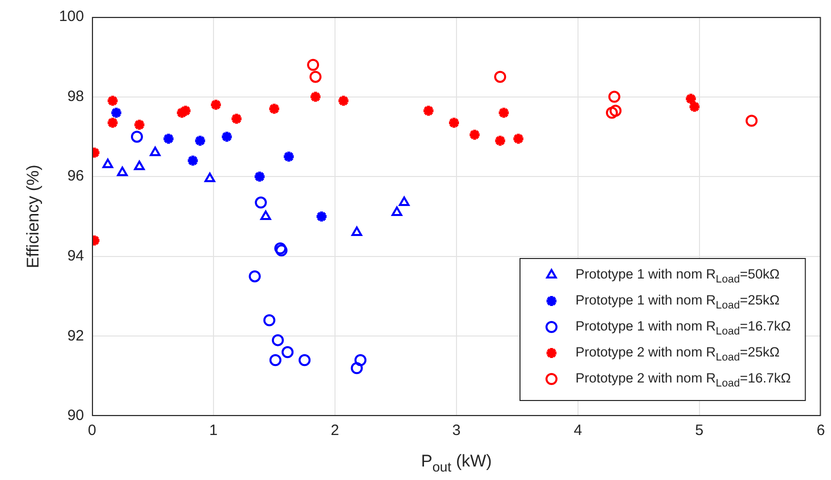 The width and height of the screenshot is (831, 480). What do you see at coordinates (213, 431) in the screenshot?
I see `x-tick-label: 1` at bounding box center [213, 431].